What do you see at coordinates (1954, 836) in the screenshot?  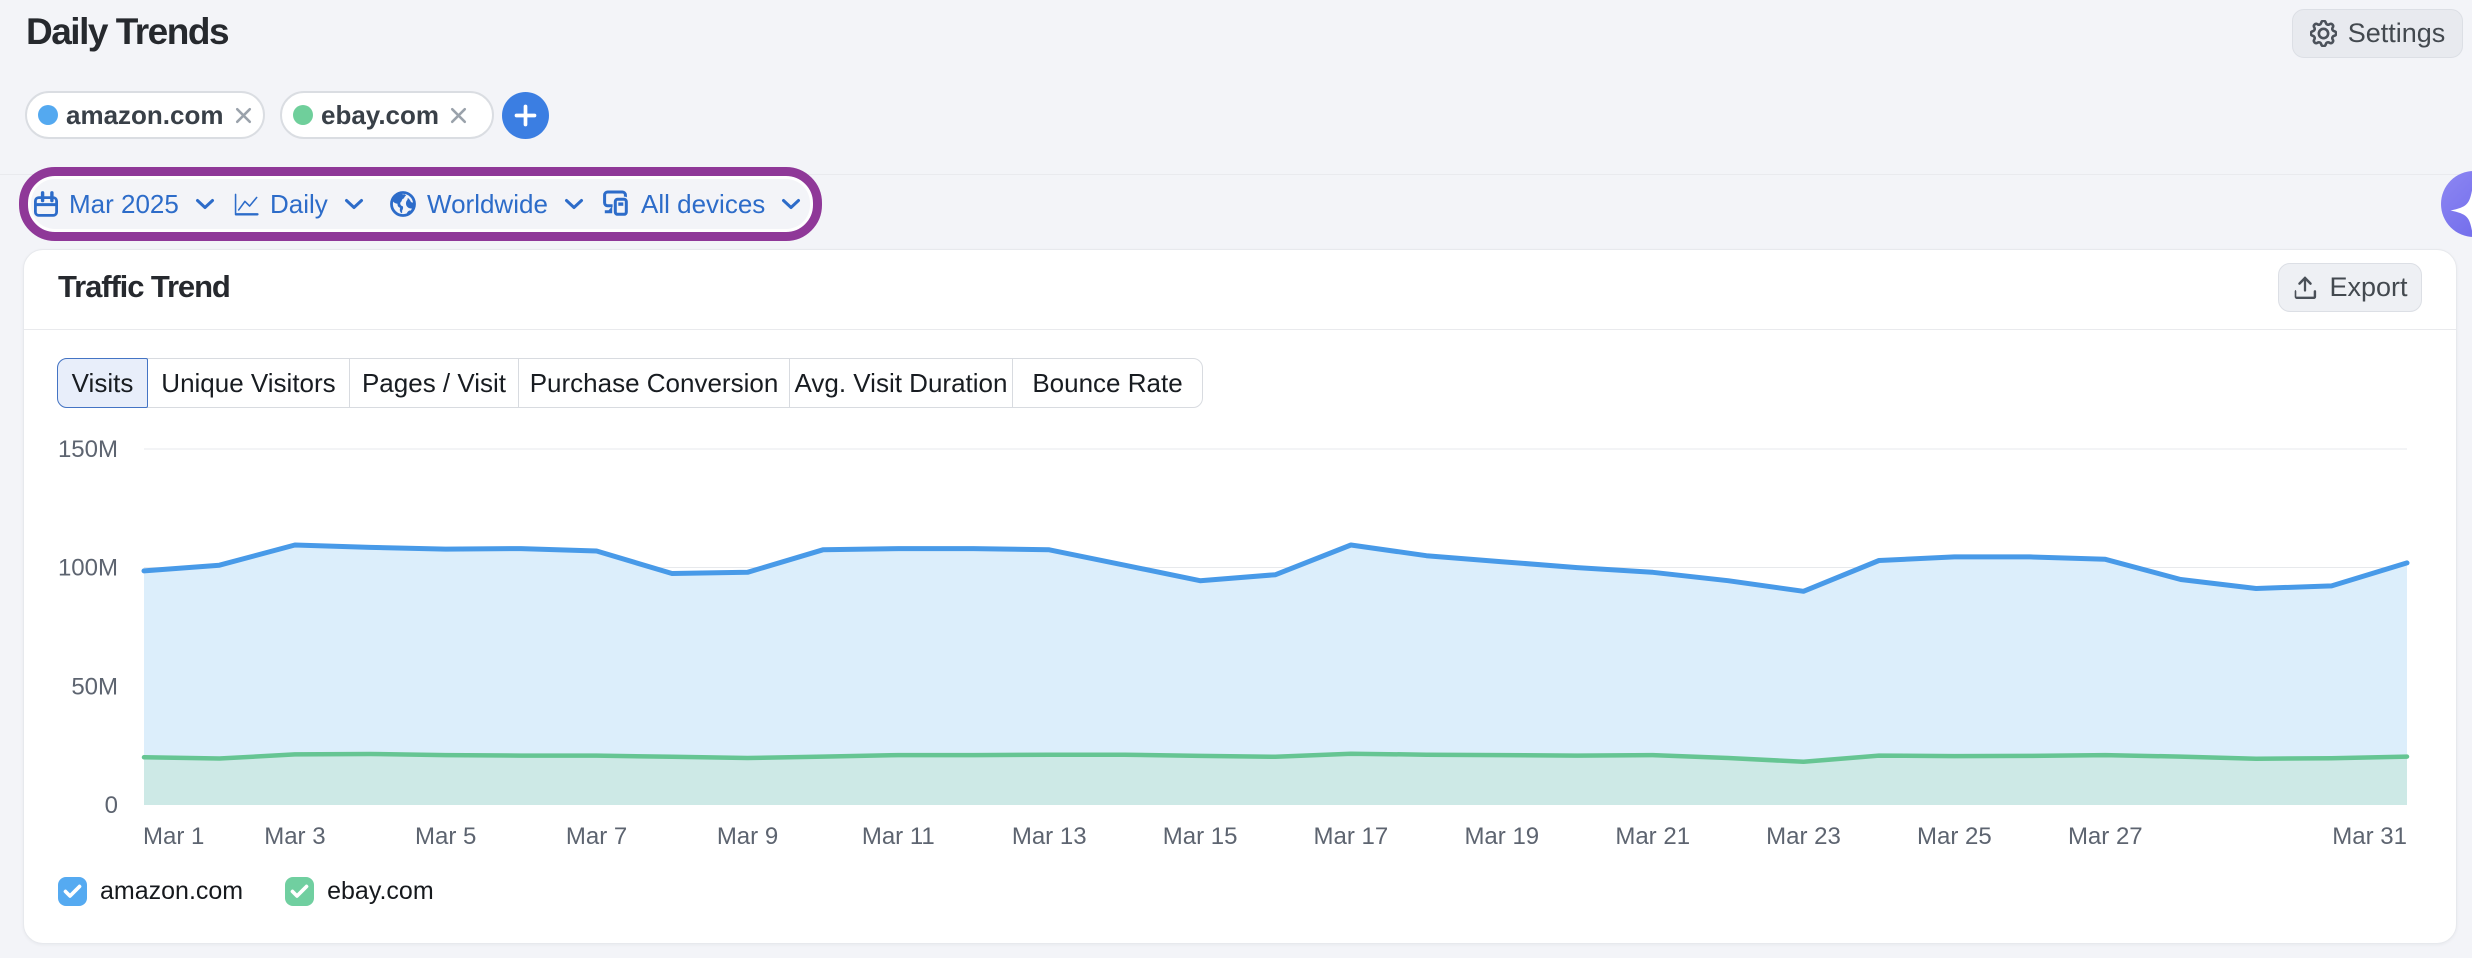 I see `svg-text: Mar 25` at bounding box center [1954, 836].